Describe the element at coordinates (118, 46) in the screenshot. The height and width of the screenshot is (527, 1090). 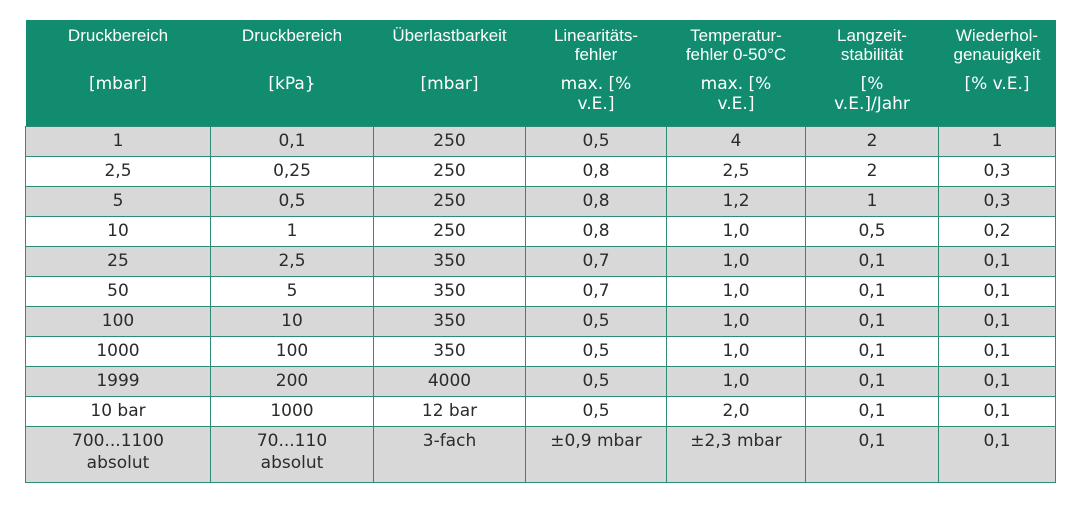
I see `column-header-title: Druckbereich` at that location.